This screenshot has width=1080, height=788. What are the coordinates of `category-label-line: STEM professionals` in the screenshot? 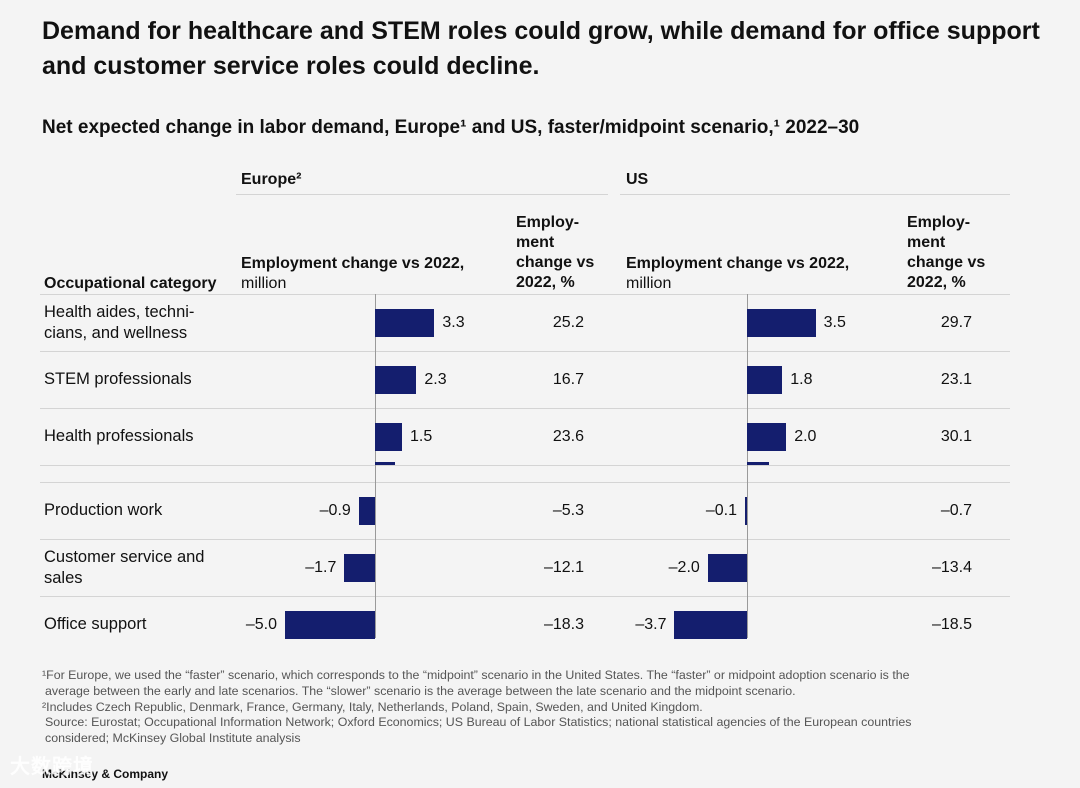 It's located at (118, 379).